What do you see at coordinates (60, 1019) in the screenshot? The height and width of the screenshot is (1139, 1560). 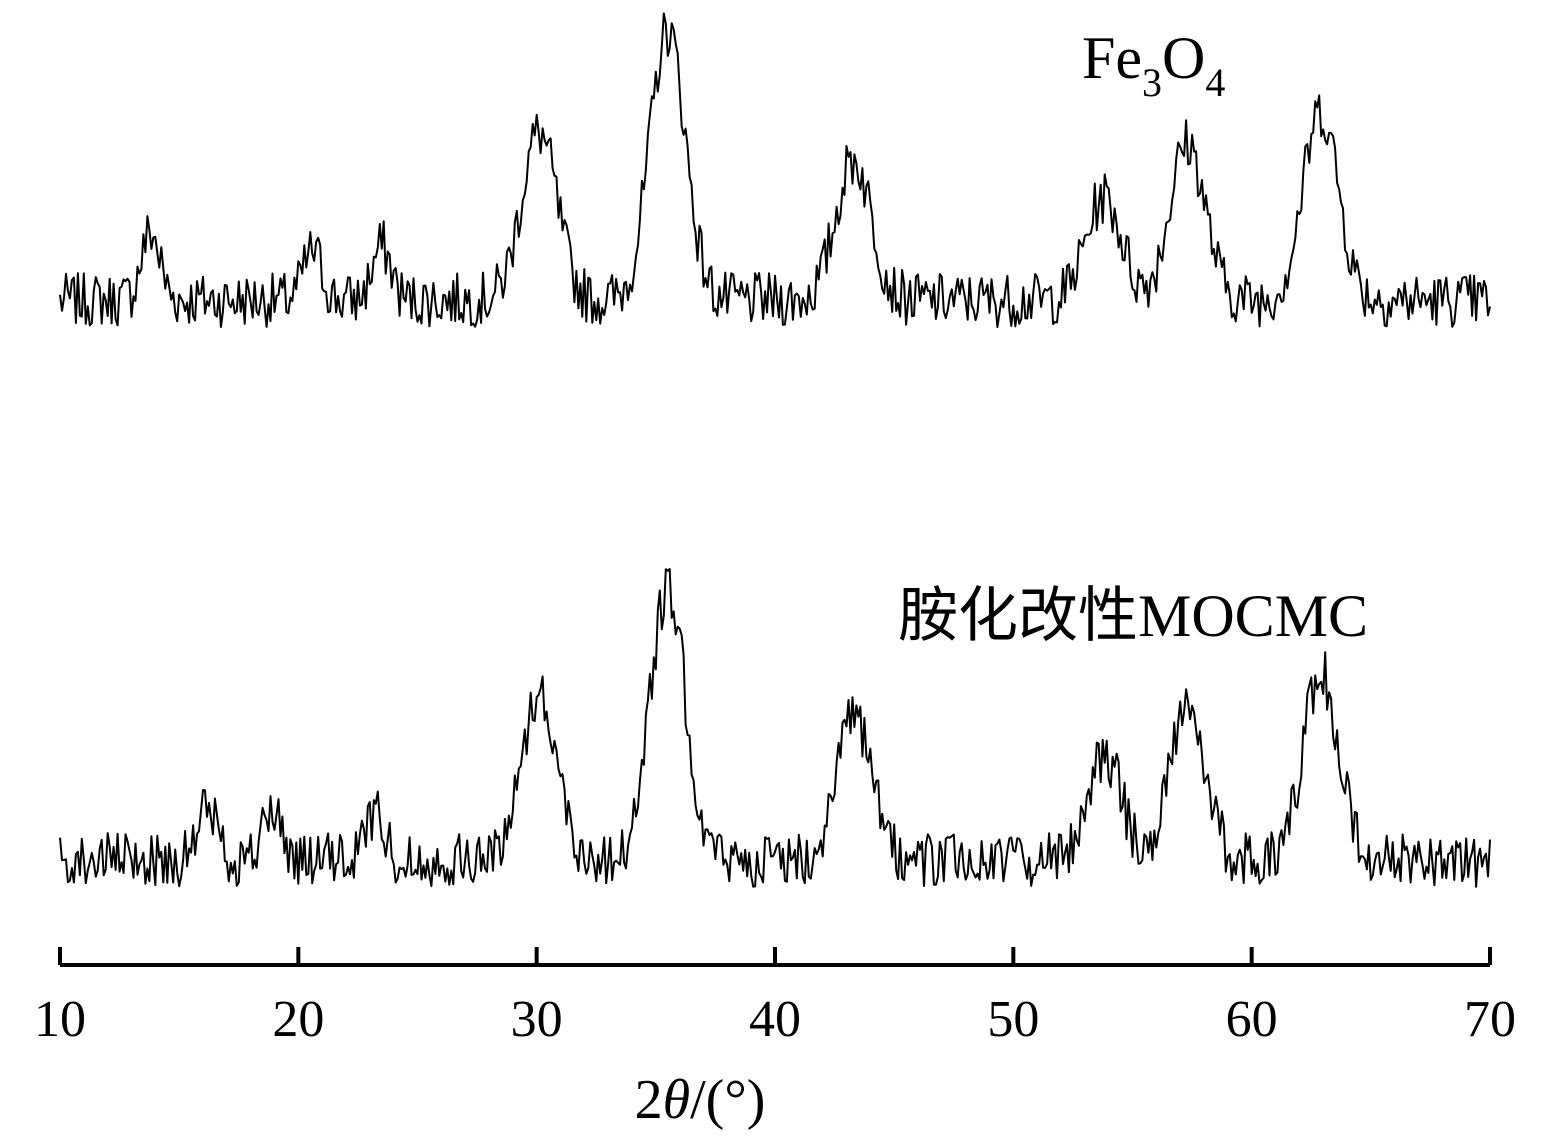 I see `x-tick-label-10: 10` at bounding box center [60, 1019].